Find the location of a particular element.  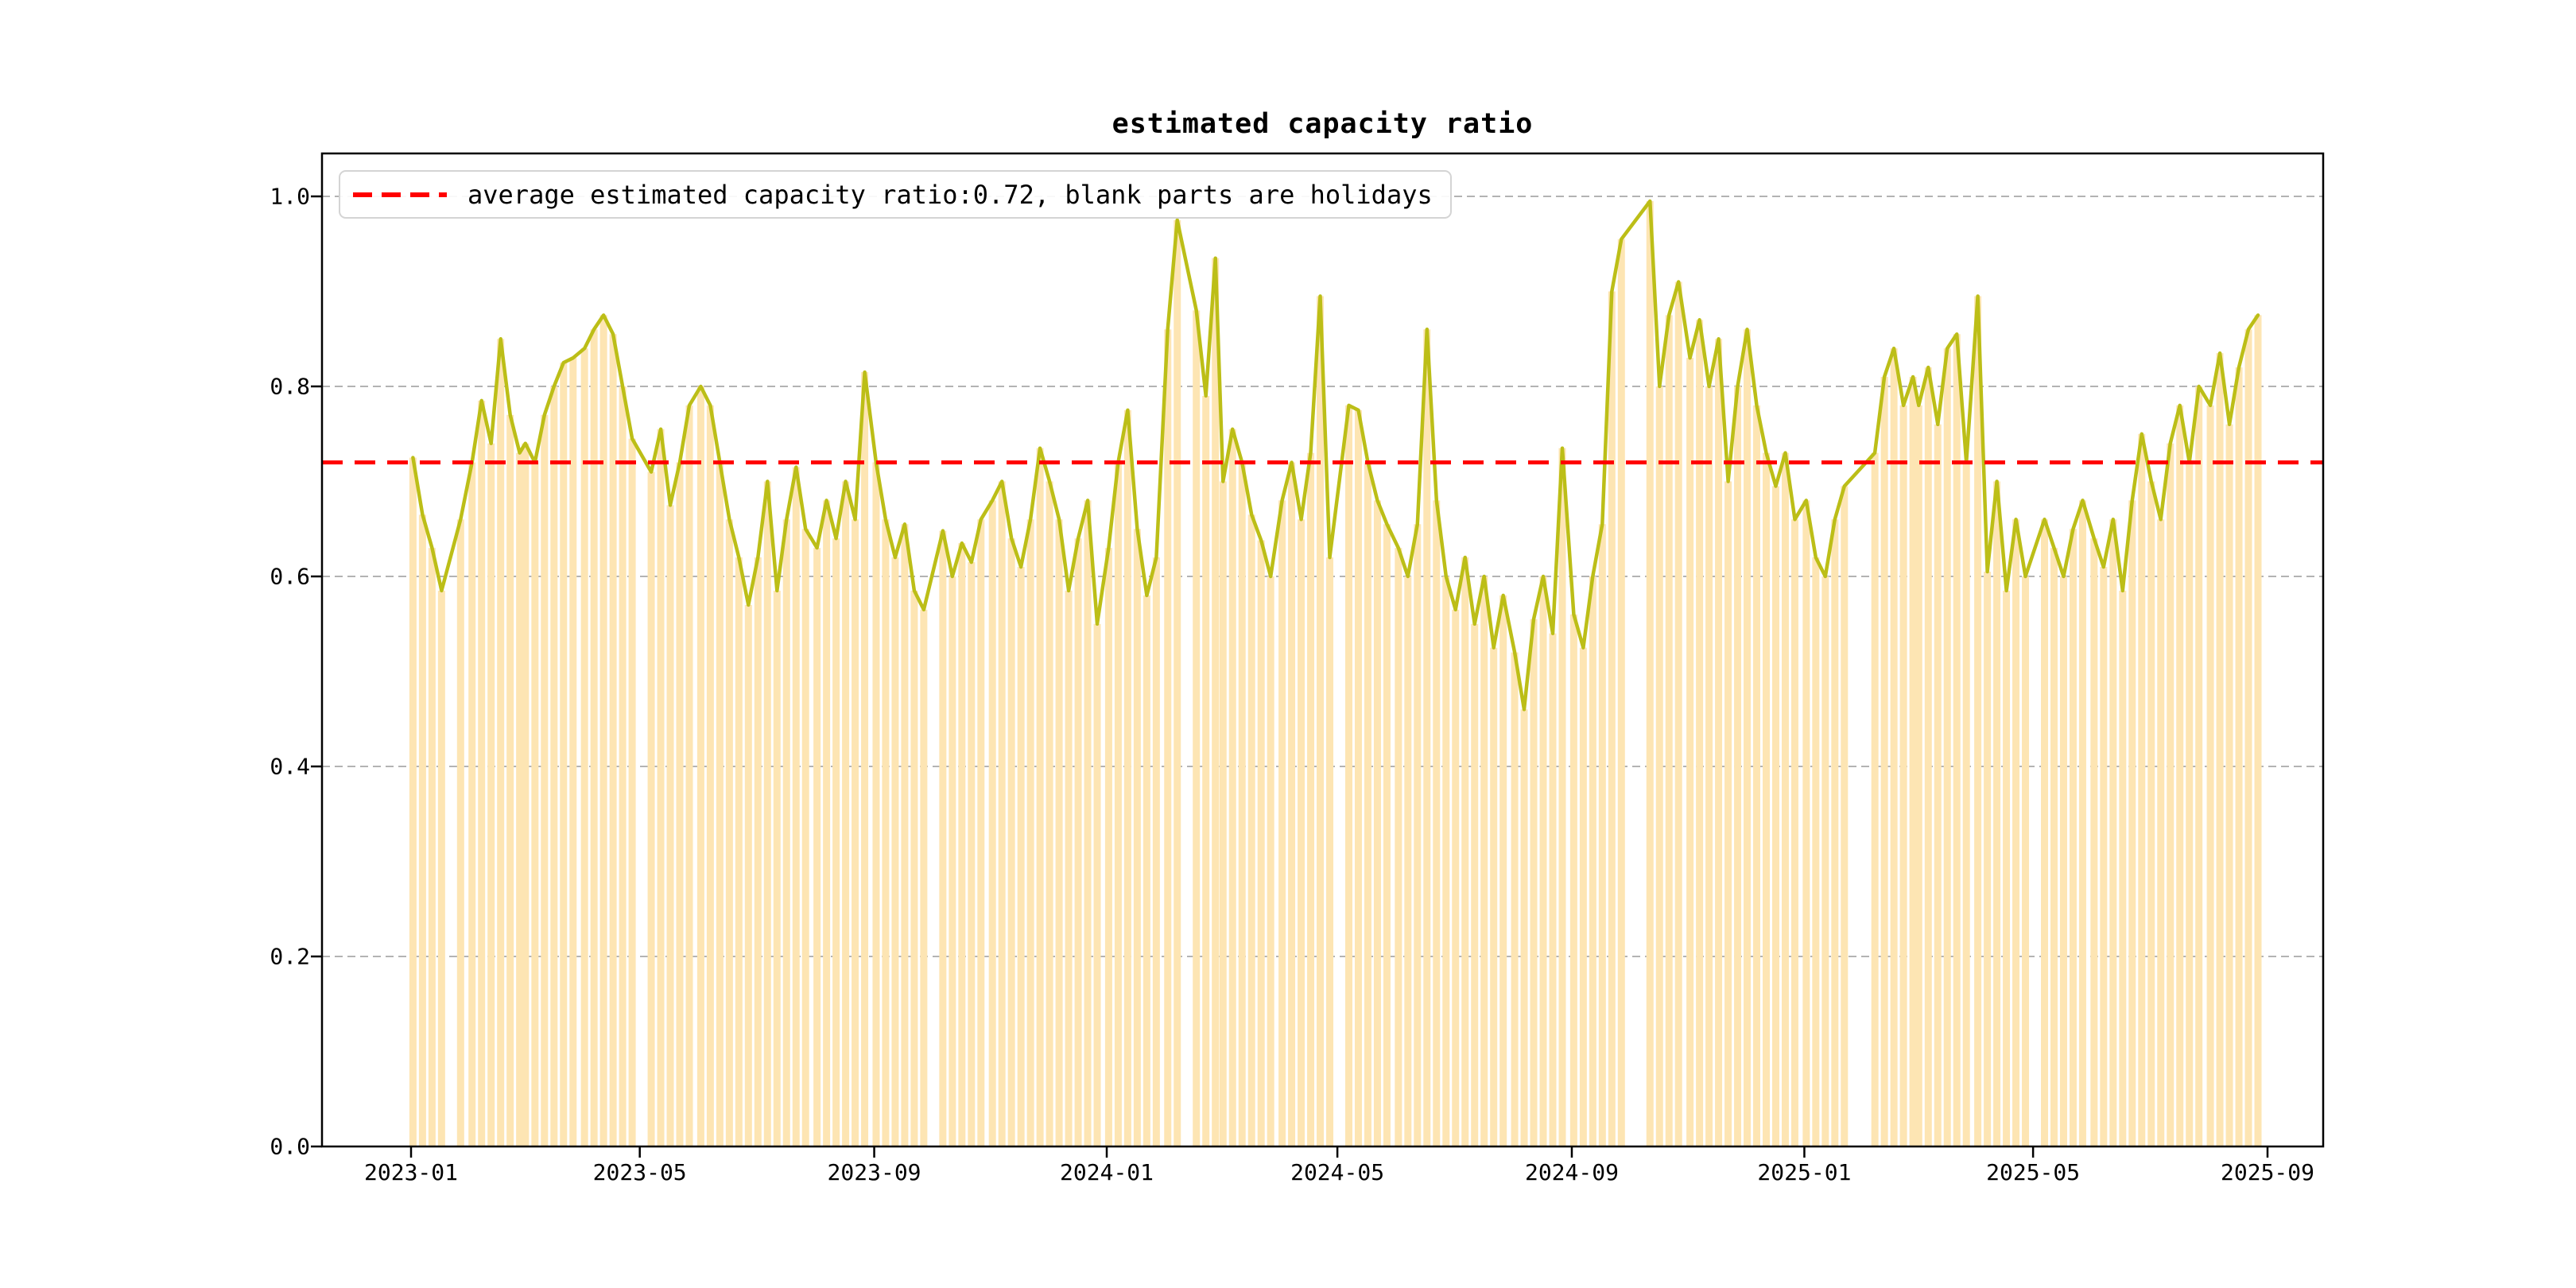

x-tick-label: 2025-09 is located at coordinates (2267, 1172).